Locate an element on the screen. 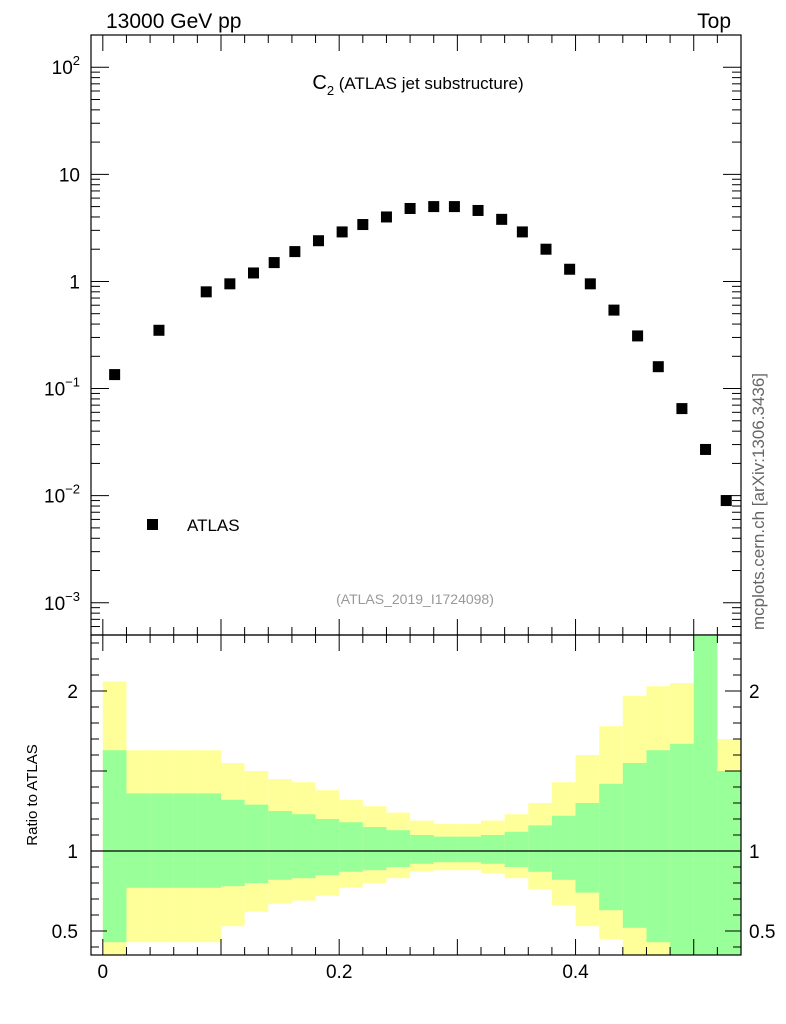 This screenshot has width=786, height=1024. x-tick-label: 0 is located at coordinates (103, 972).